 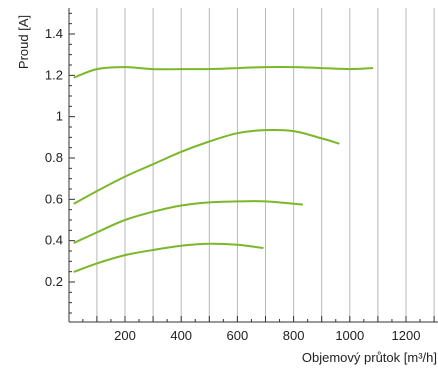 What do you see at coordinates (238, 335) in the screenshot?
I see `x-tick-label: 600` at bounding box center [238, 335].